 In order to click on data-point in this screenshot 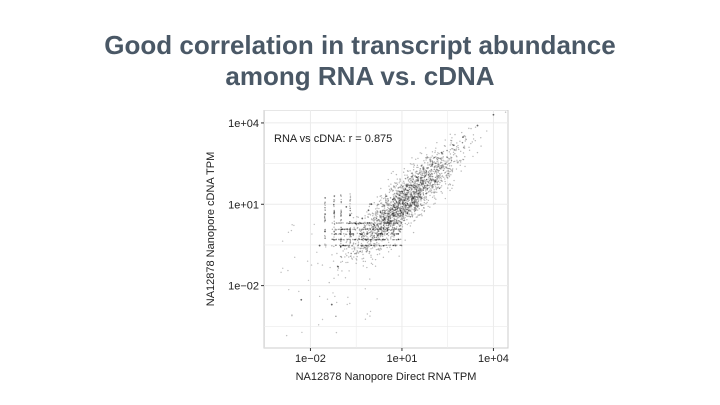, I will do `click(402, 191)`.